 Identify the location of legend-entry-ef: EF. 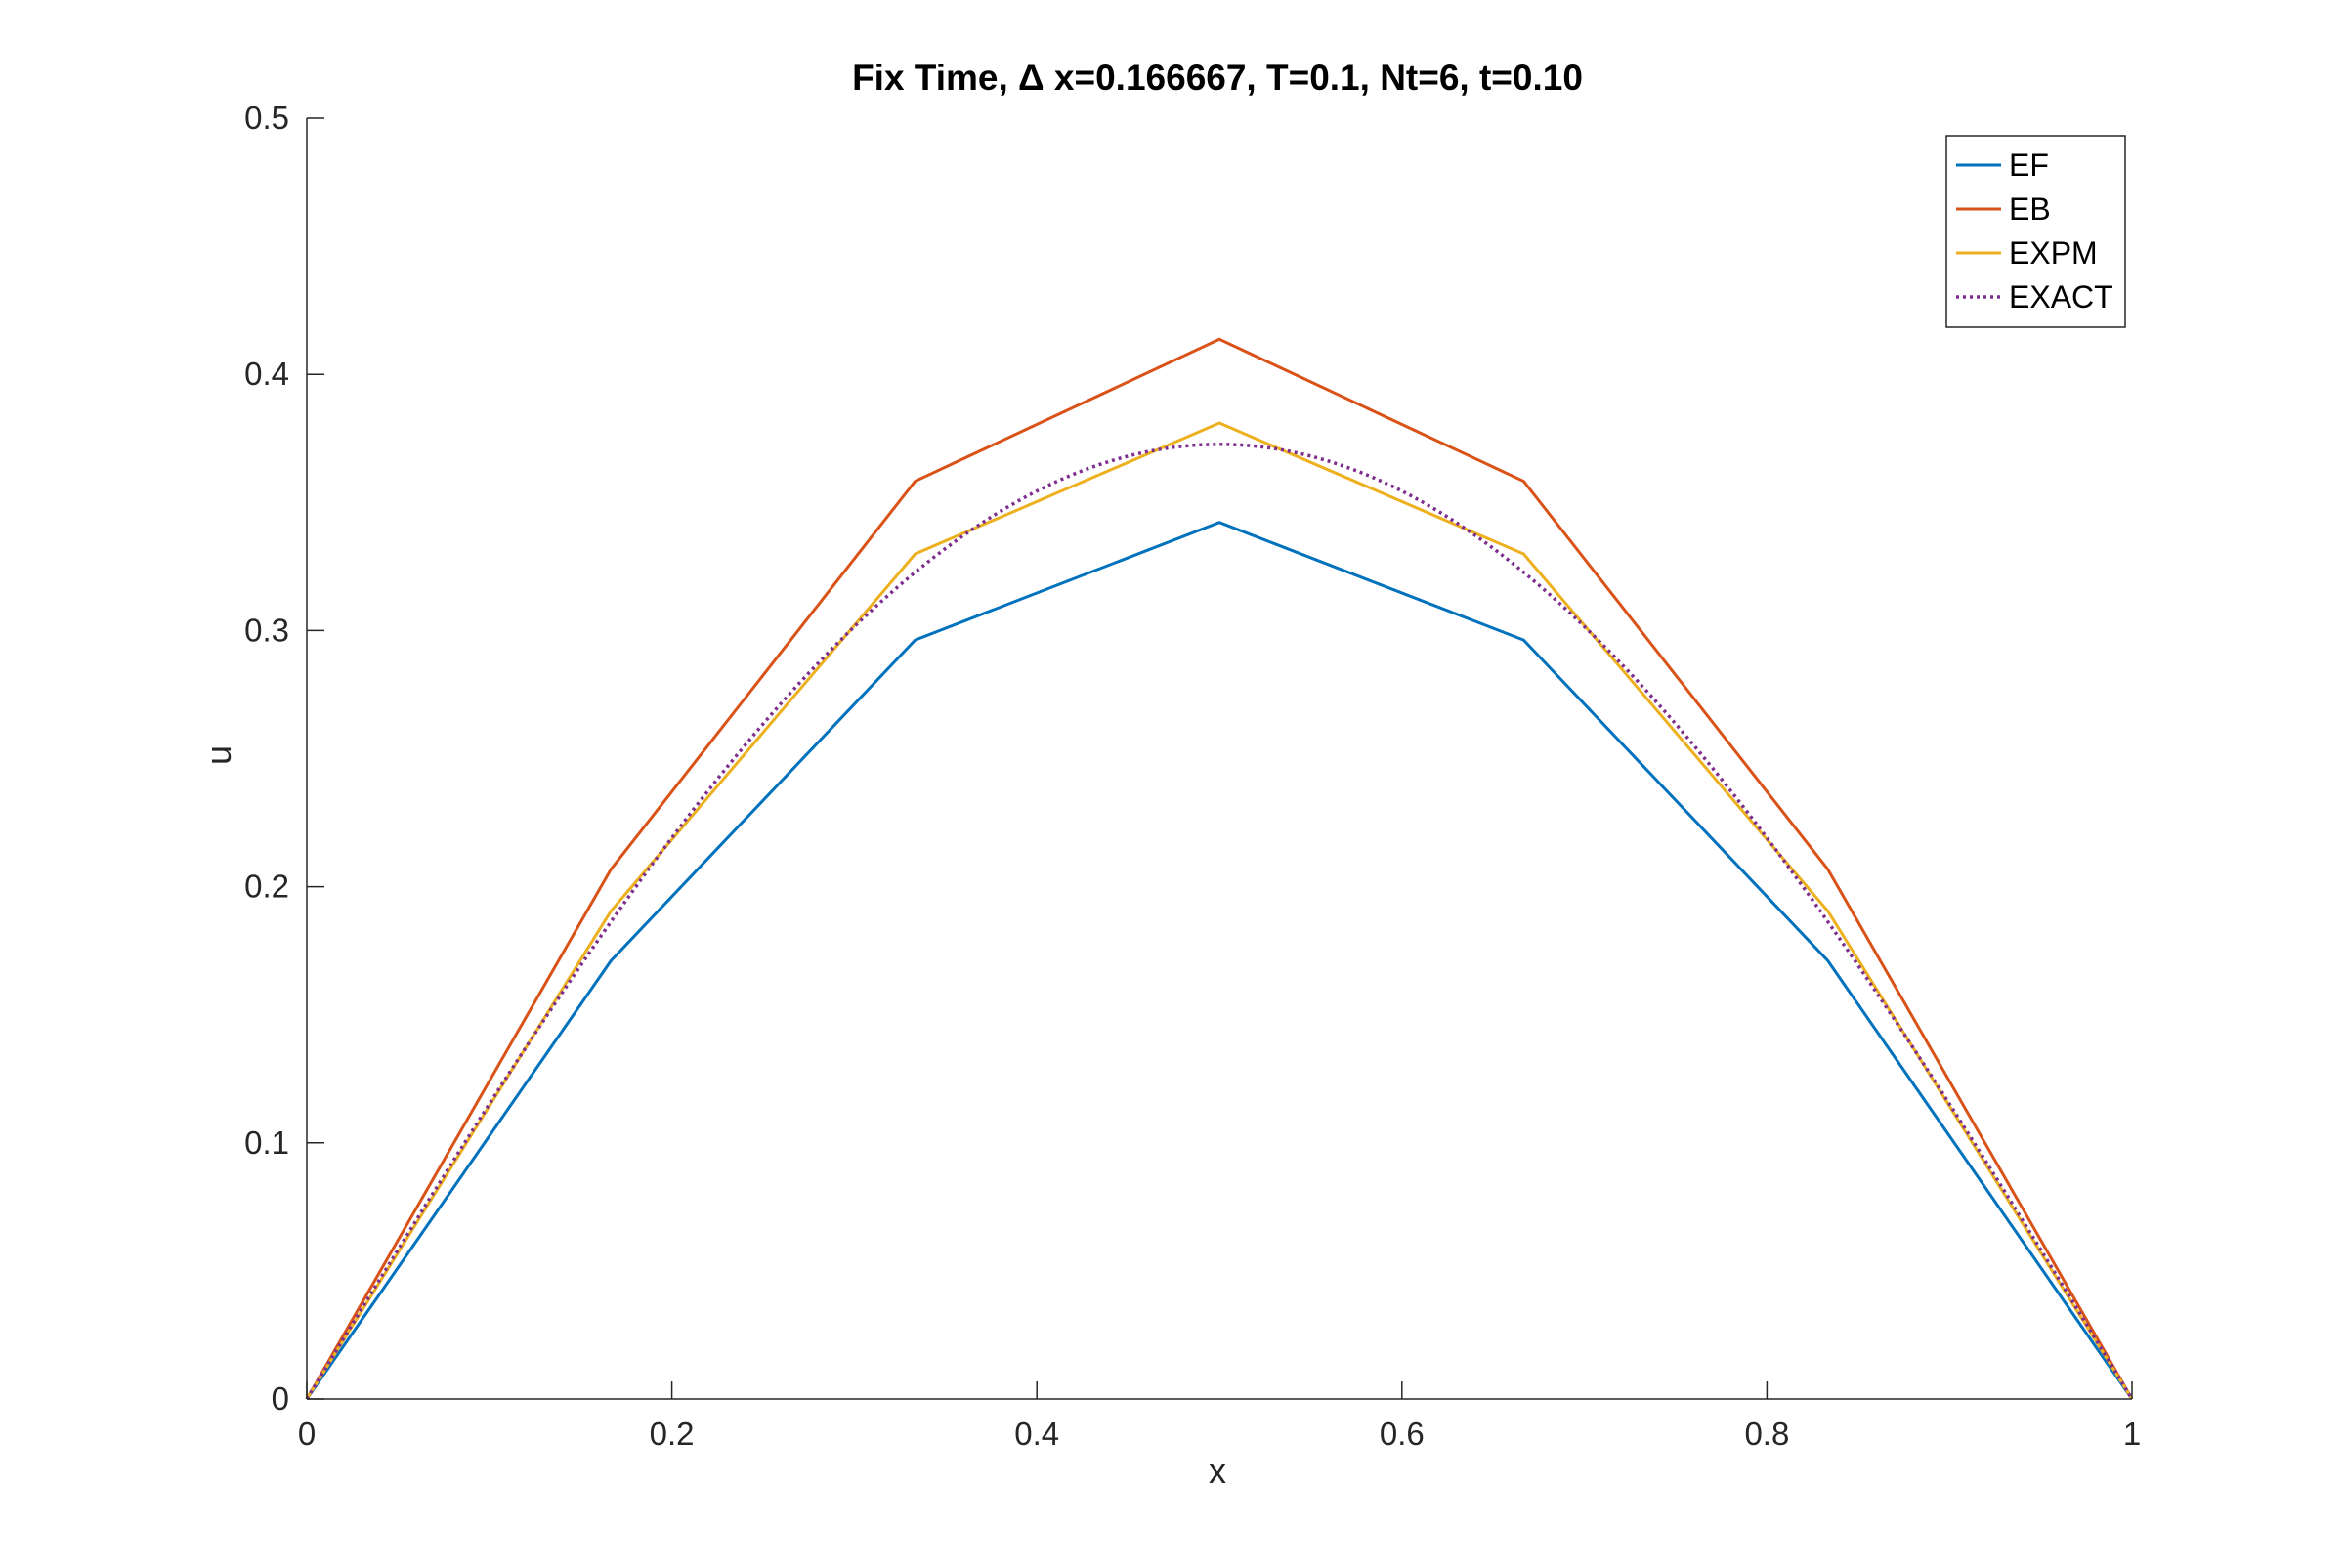
(2029, 165).